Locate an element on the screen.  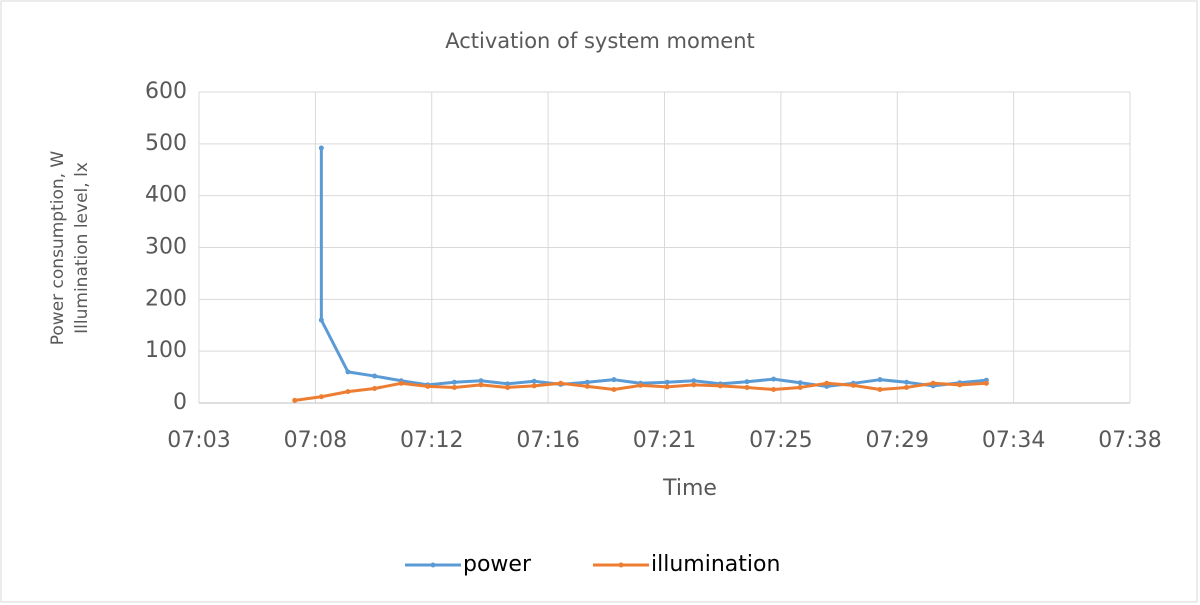
y-tick-label: 400 is located at coordinates (166, 195).